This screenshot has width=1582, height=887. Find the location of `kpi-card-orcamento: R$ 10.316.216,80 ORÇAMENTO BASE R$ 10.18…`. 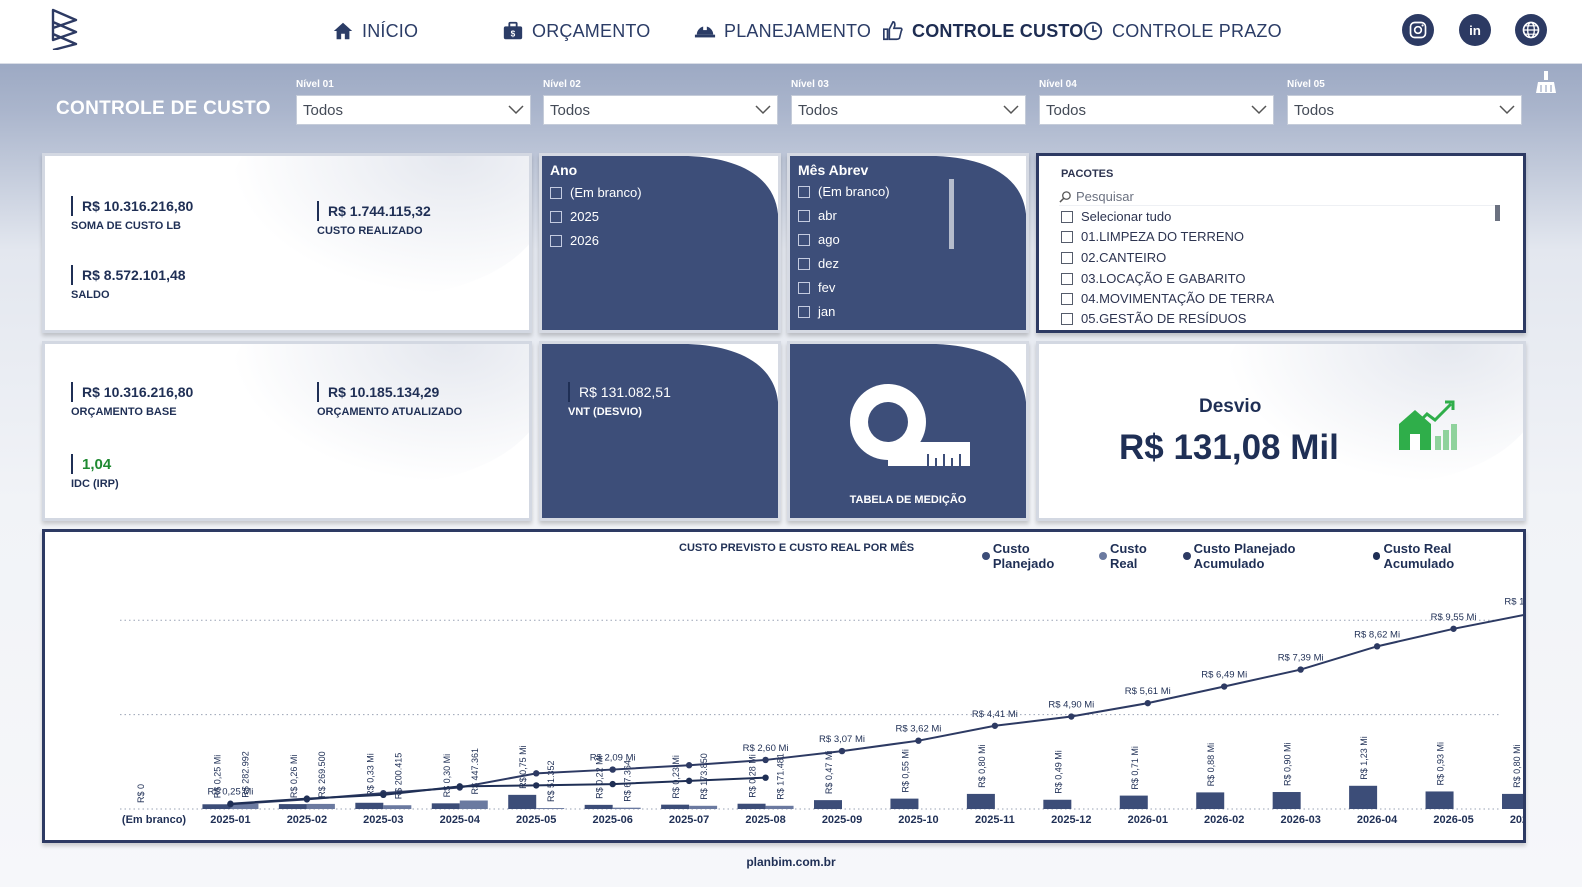

kpi-card-orcamento: R$ 10.316.216,80 ORÇAMENTO BASE R$ 10.18… is located at coordinates (287, 431).